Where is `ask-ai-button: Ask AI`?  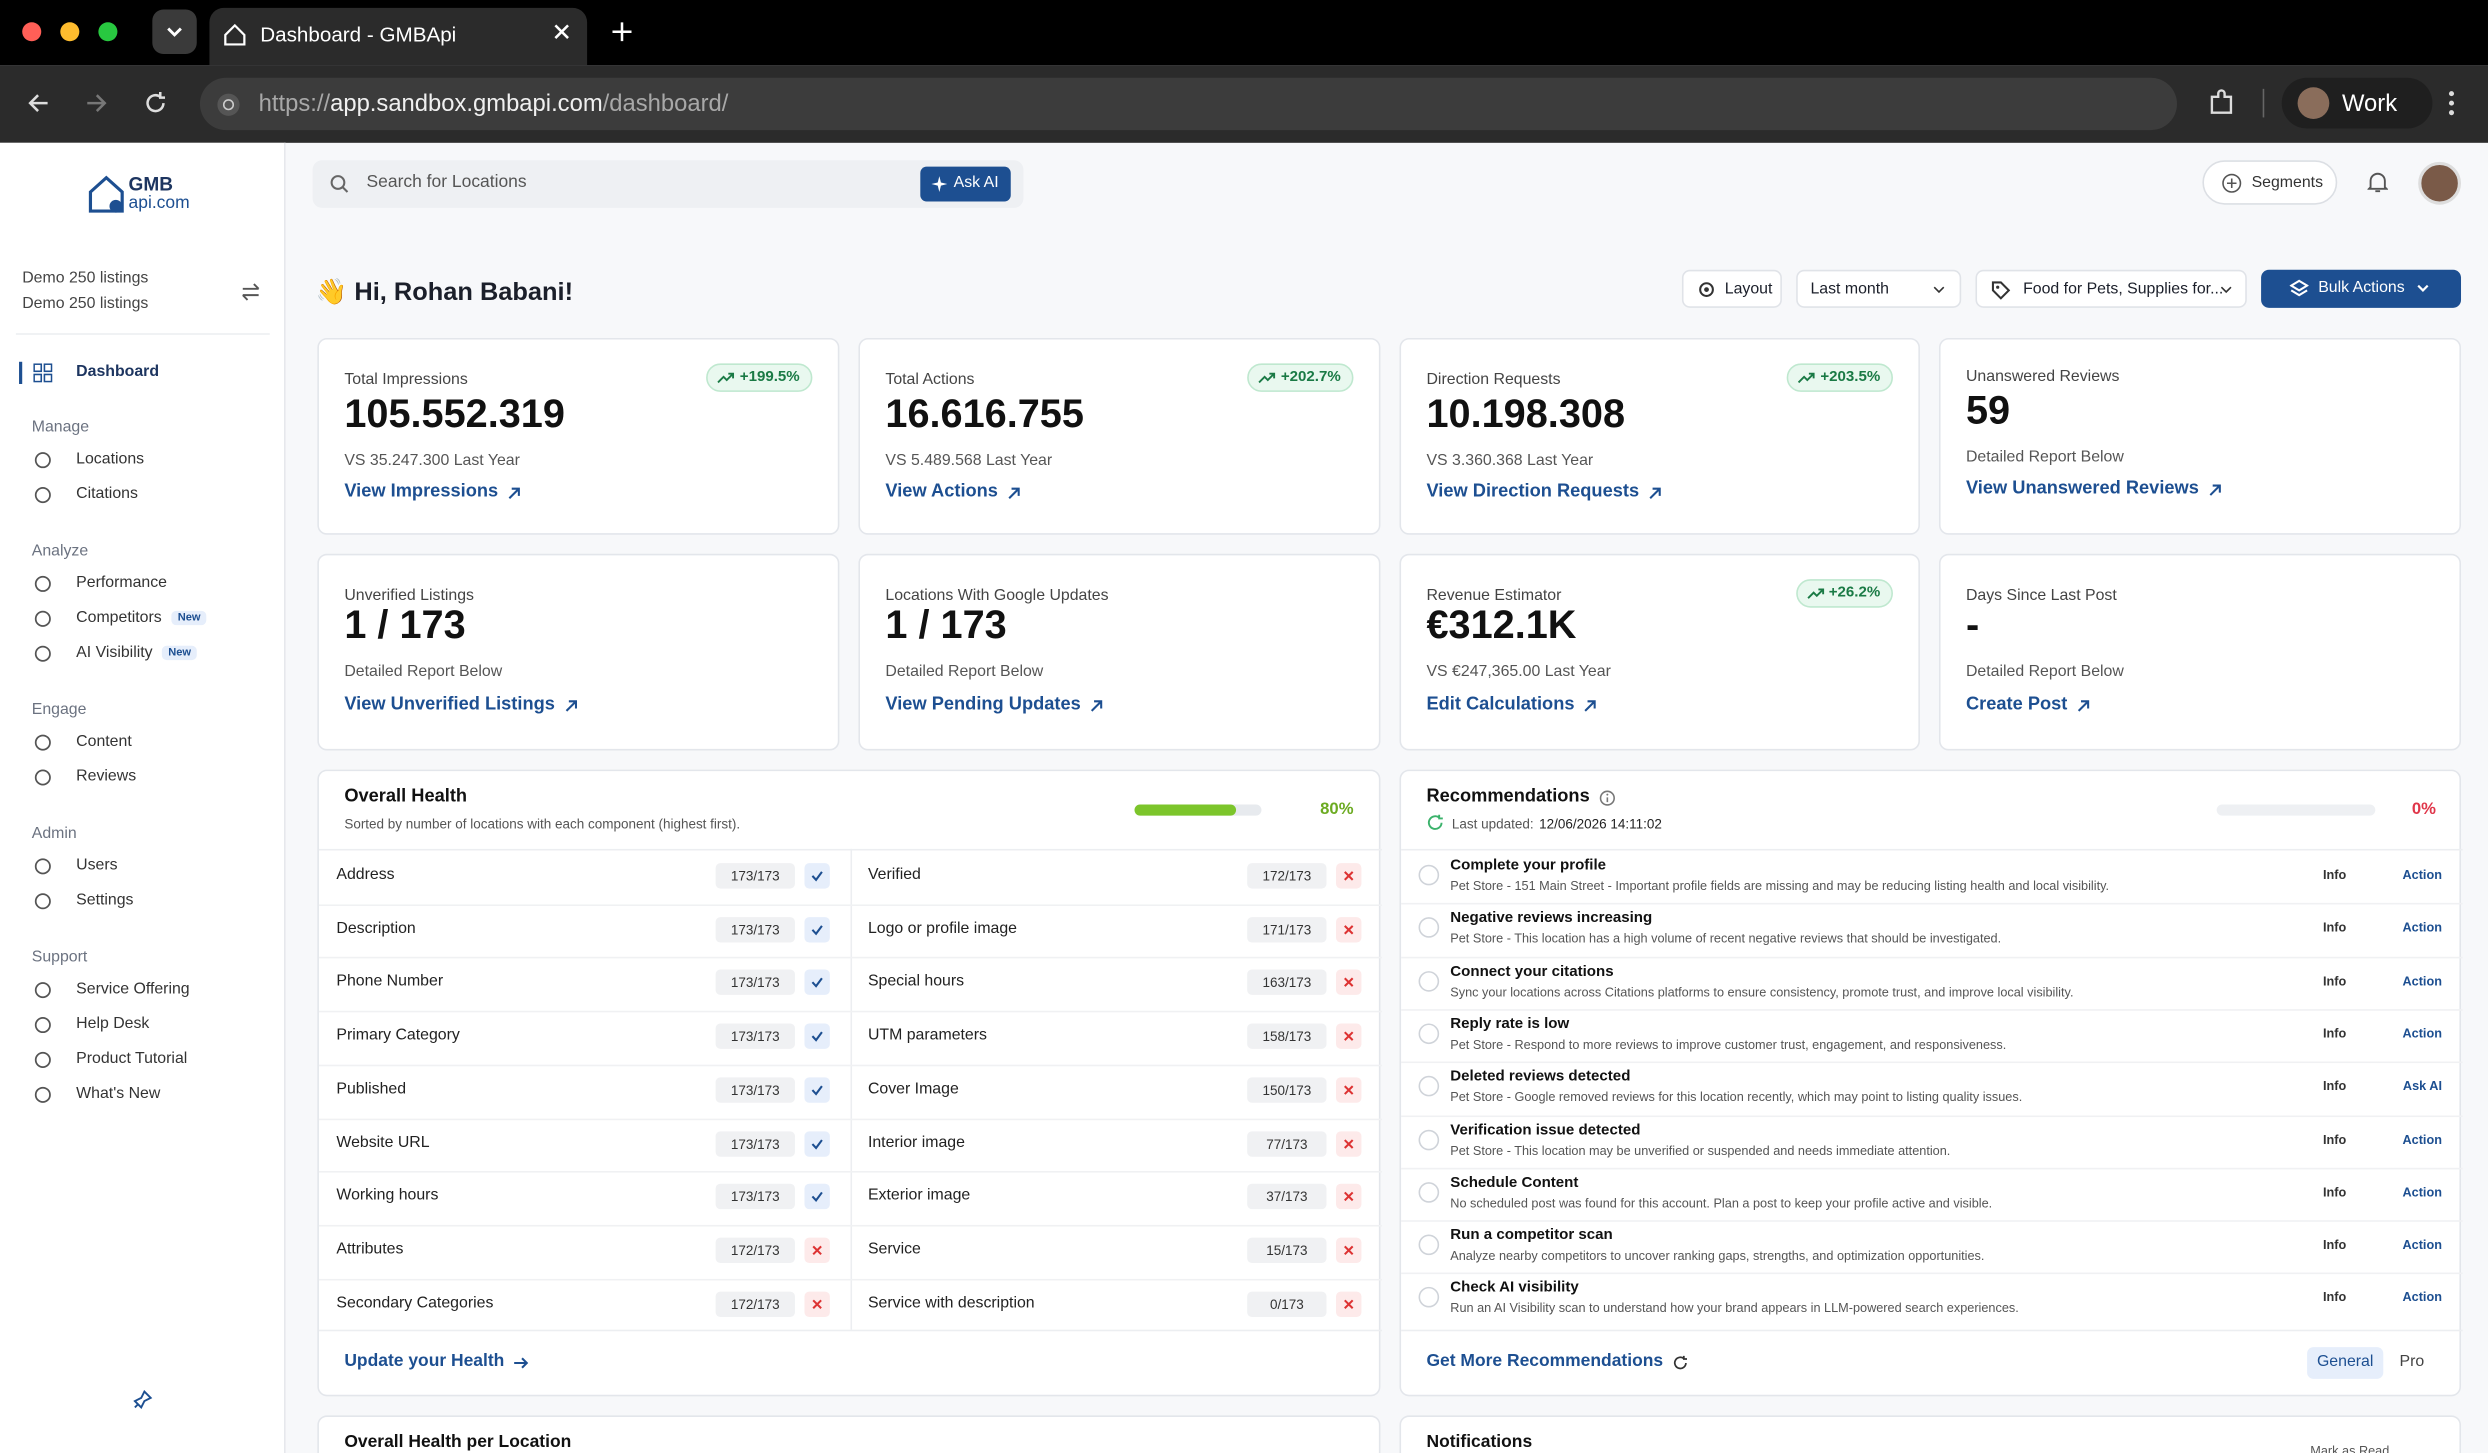 ask-ai-button: Ask AI is located at coordinates (965, 184).